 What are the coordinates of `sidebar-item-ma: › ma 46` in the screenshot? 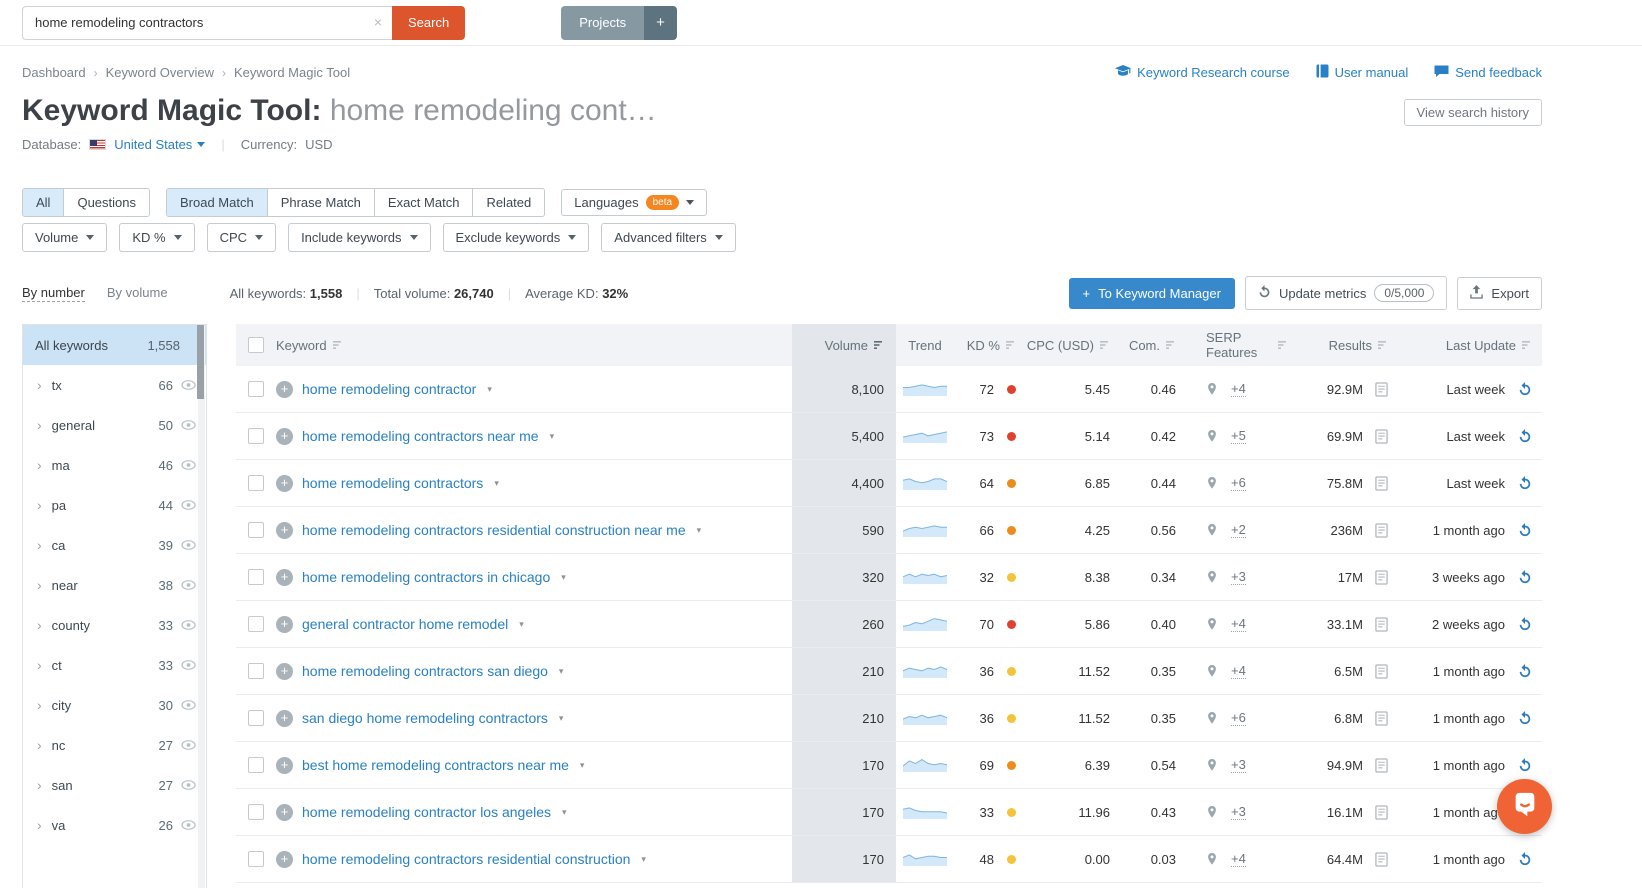 It's located at (114, 465).